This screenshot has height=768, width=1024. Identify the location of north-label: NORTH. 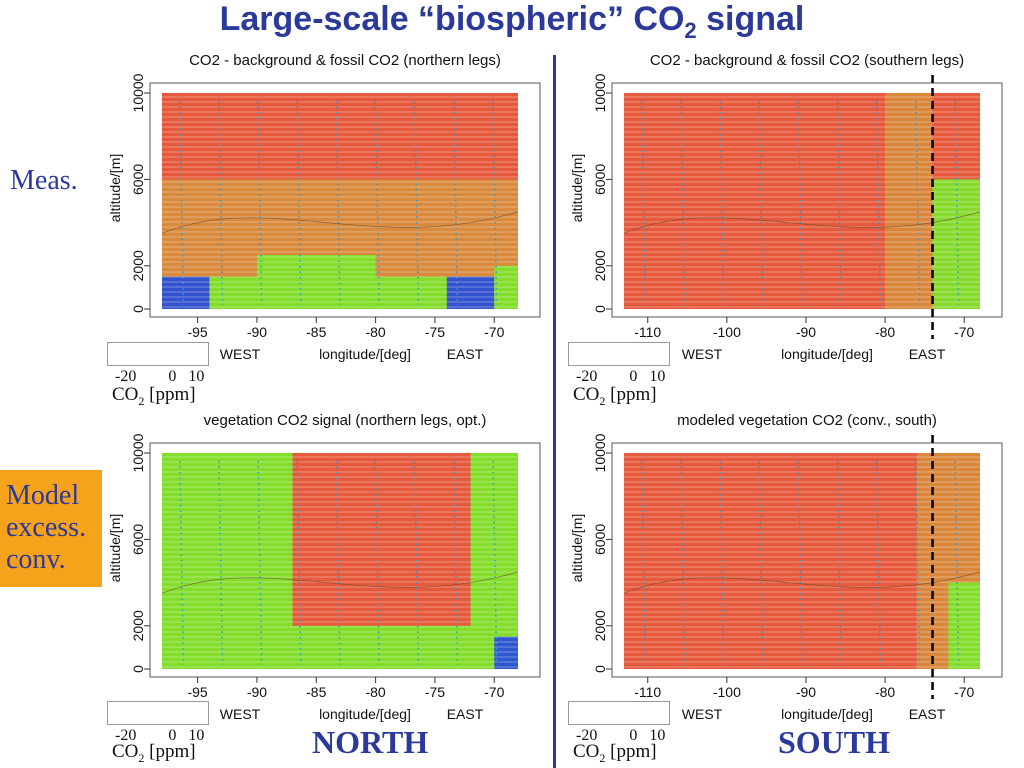
(370, 742).